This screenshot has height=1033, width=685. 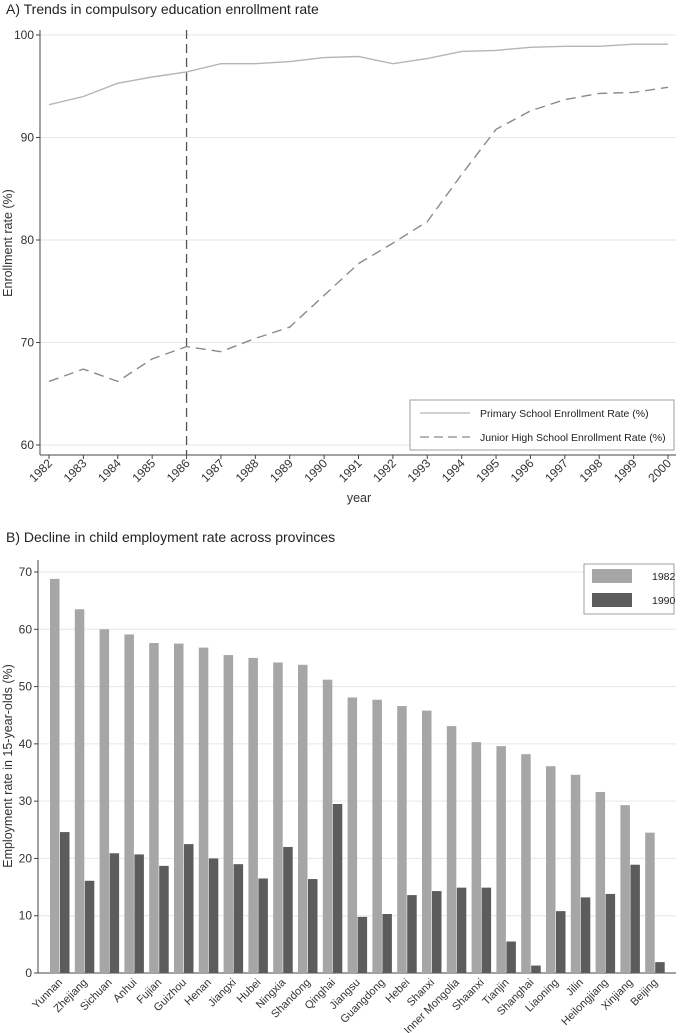 What do you see at coordinates (154, 808) in the screenshot?
I see `bar-1982-fujian` at bounding box center [154, 808].